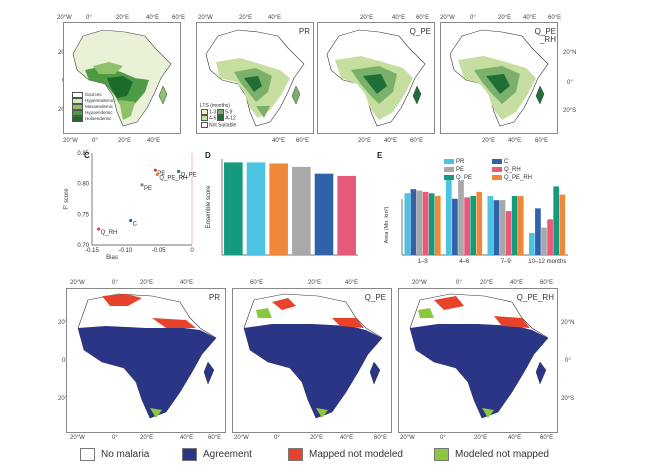 The width and height of the screenshot is (650, 474). What do you see at coordinates (460, 170) in the screenshot?
I see `legend-label: PE` at bounding box center [460, 170].